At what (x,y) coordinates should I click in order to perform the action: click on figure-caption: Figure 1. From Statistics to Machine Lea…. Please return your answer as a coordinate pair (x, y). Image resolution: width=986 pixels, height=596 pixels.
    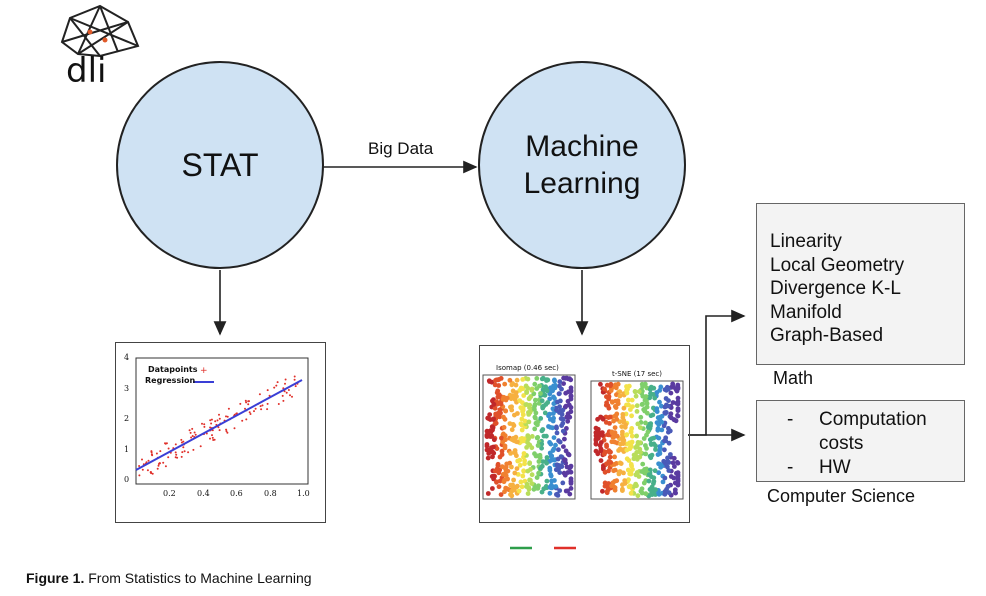
    Looking at the image, I should click on (169, 578).